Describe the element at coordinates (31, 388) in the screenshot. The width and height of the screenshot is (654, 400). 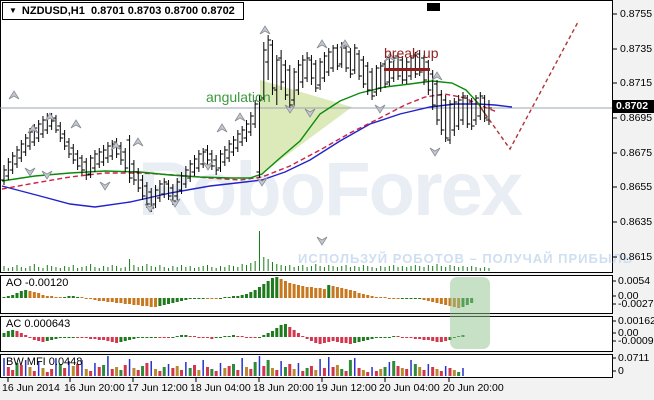
I see `time-axis-label: 16 Jun 2014` at that location.